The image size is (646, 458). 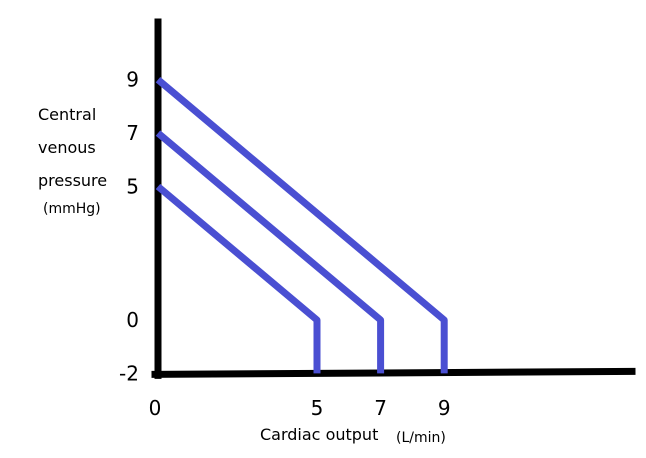 I want to click on x-axis-label: Cardiac output (L/min), so click(x=353, y=435).